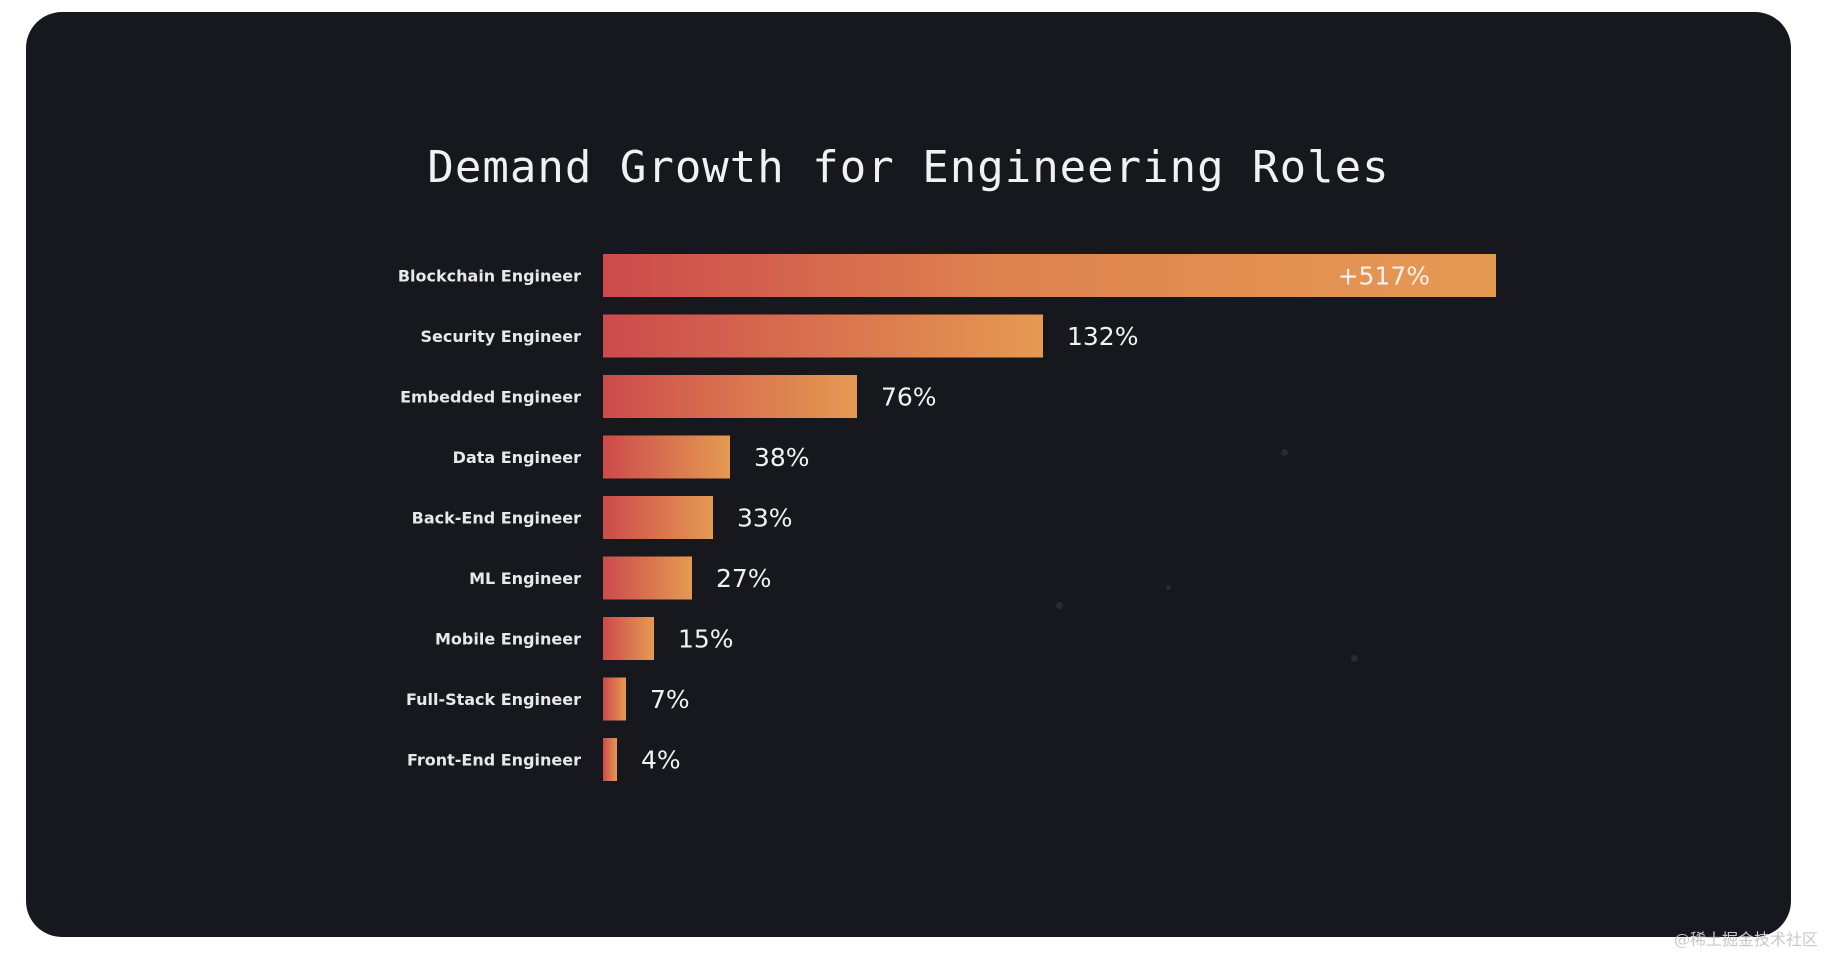 This screenshot has height=956, width=1828. Describe the element at coordinates (661, 760) in the screenshot. I see `value-label: 4%` at that location.